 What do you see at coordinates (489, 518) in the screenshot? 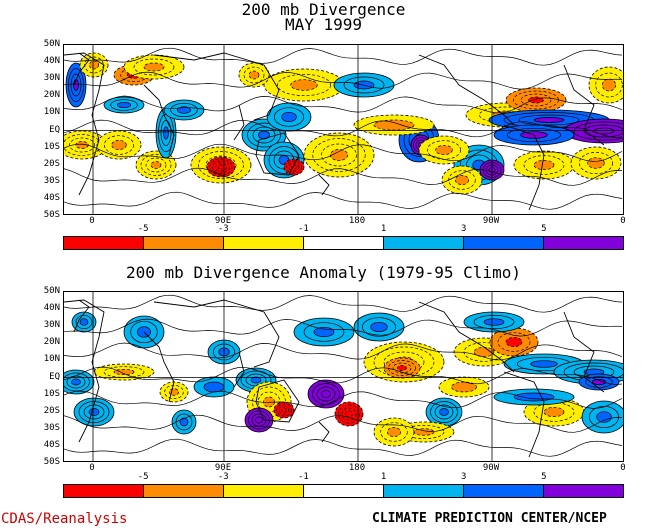
I see `footer-credit: CLIMATE PREDICTION CENTER/NCEP` at bounding box center [489, 518].